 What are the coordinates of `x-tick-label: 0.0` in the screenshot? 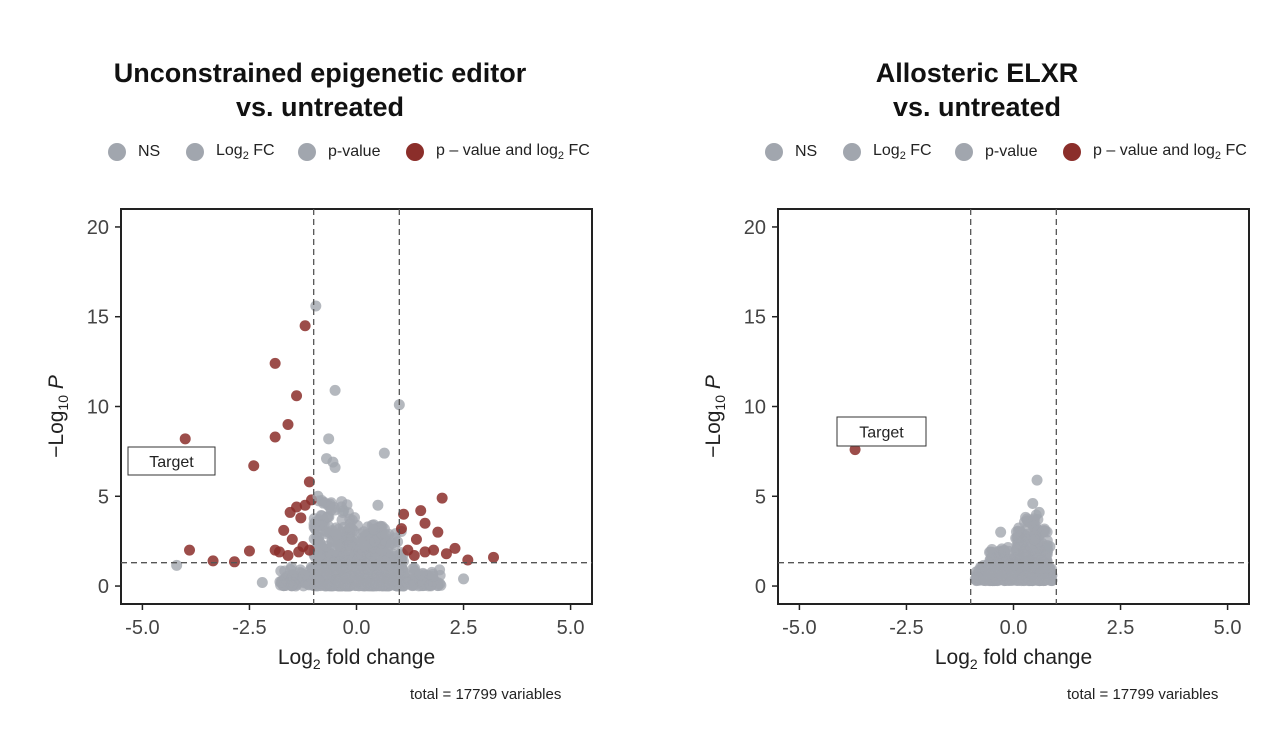 It's located at (357, 628).